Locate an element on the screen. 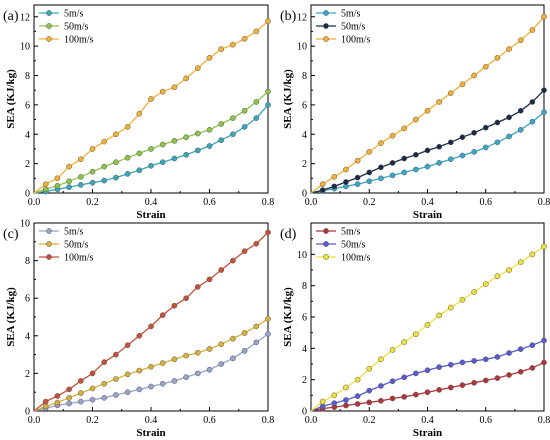  y-tick-label: 12 is located at coordinates (302, 17).